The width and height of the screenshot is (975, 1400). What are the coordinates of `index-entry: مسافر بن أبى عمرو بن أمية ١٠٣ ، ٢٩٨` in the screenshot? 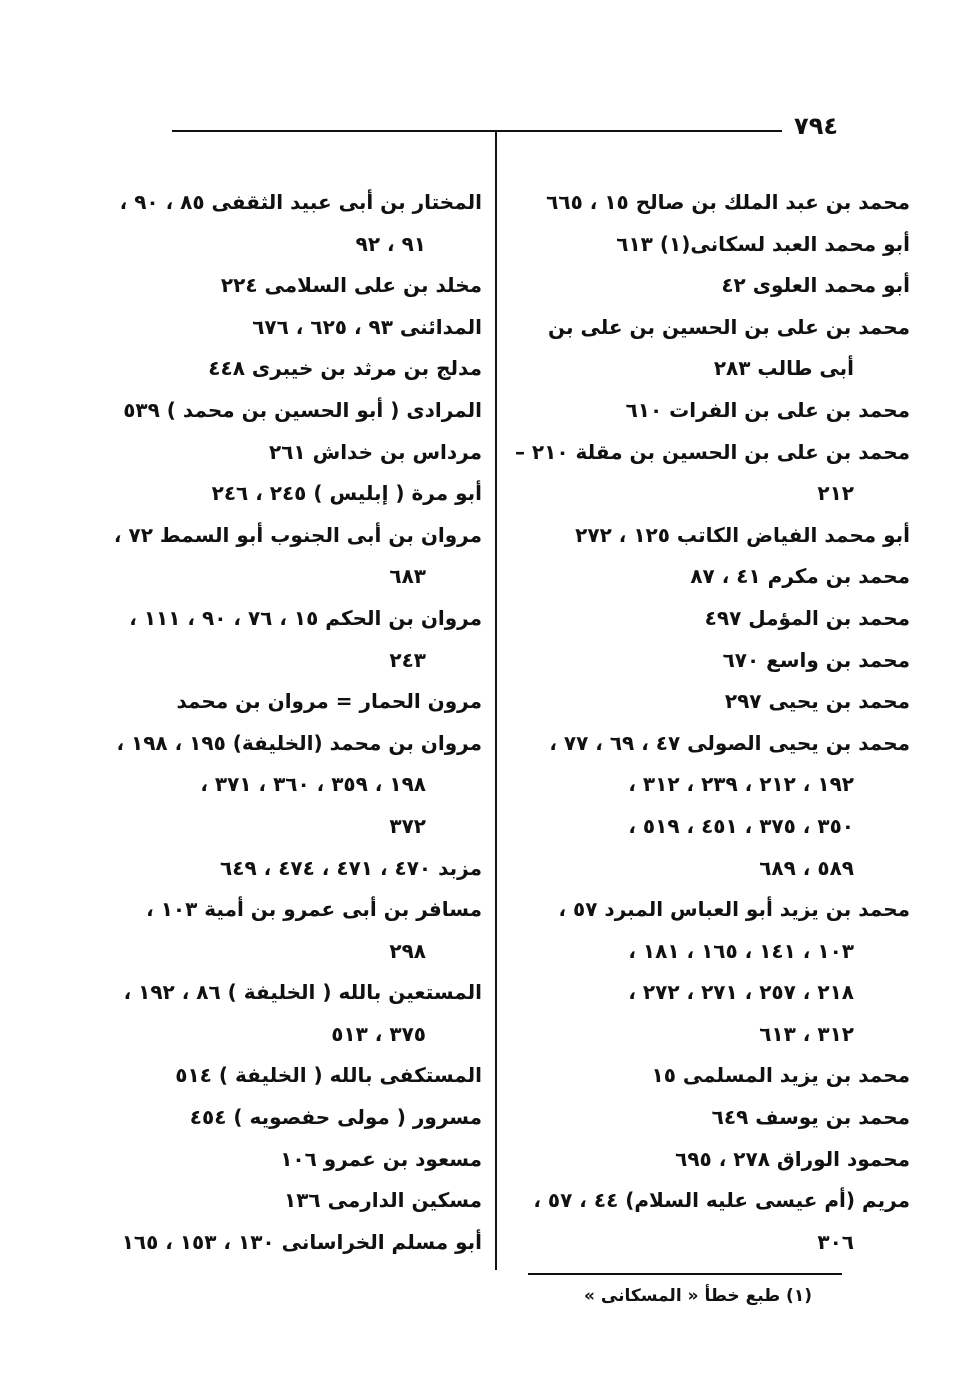 It's located at (247, 930).